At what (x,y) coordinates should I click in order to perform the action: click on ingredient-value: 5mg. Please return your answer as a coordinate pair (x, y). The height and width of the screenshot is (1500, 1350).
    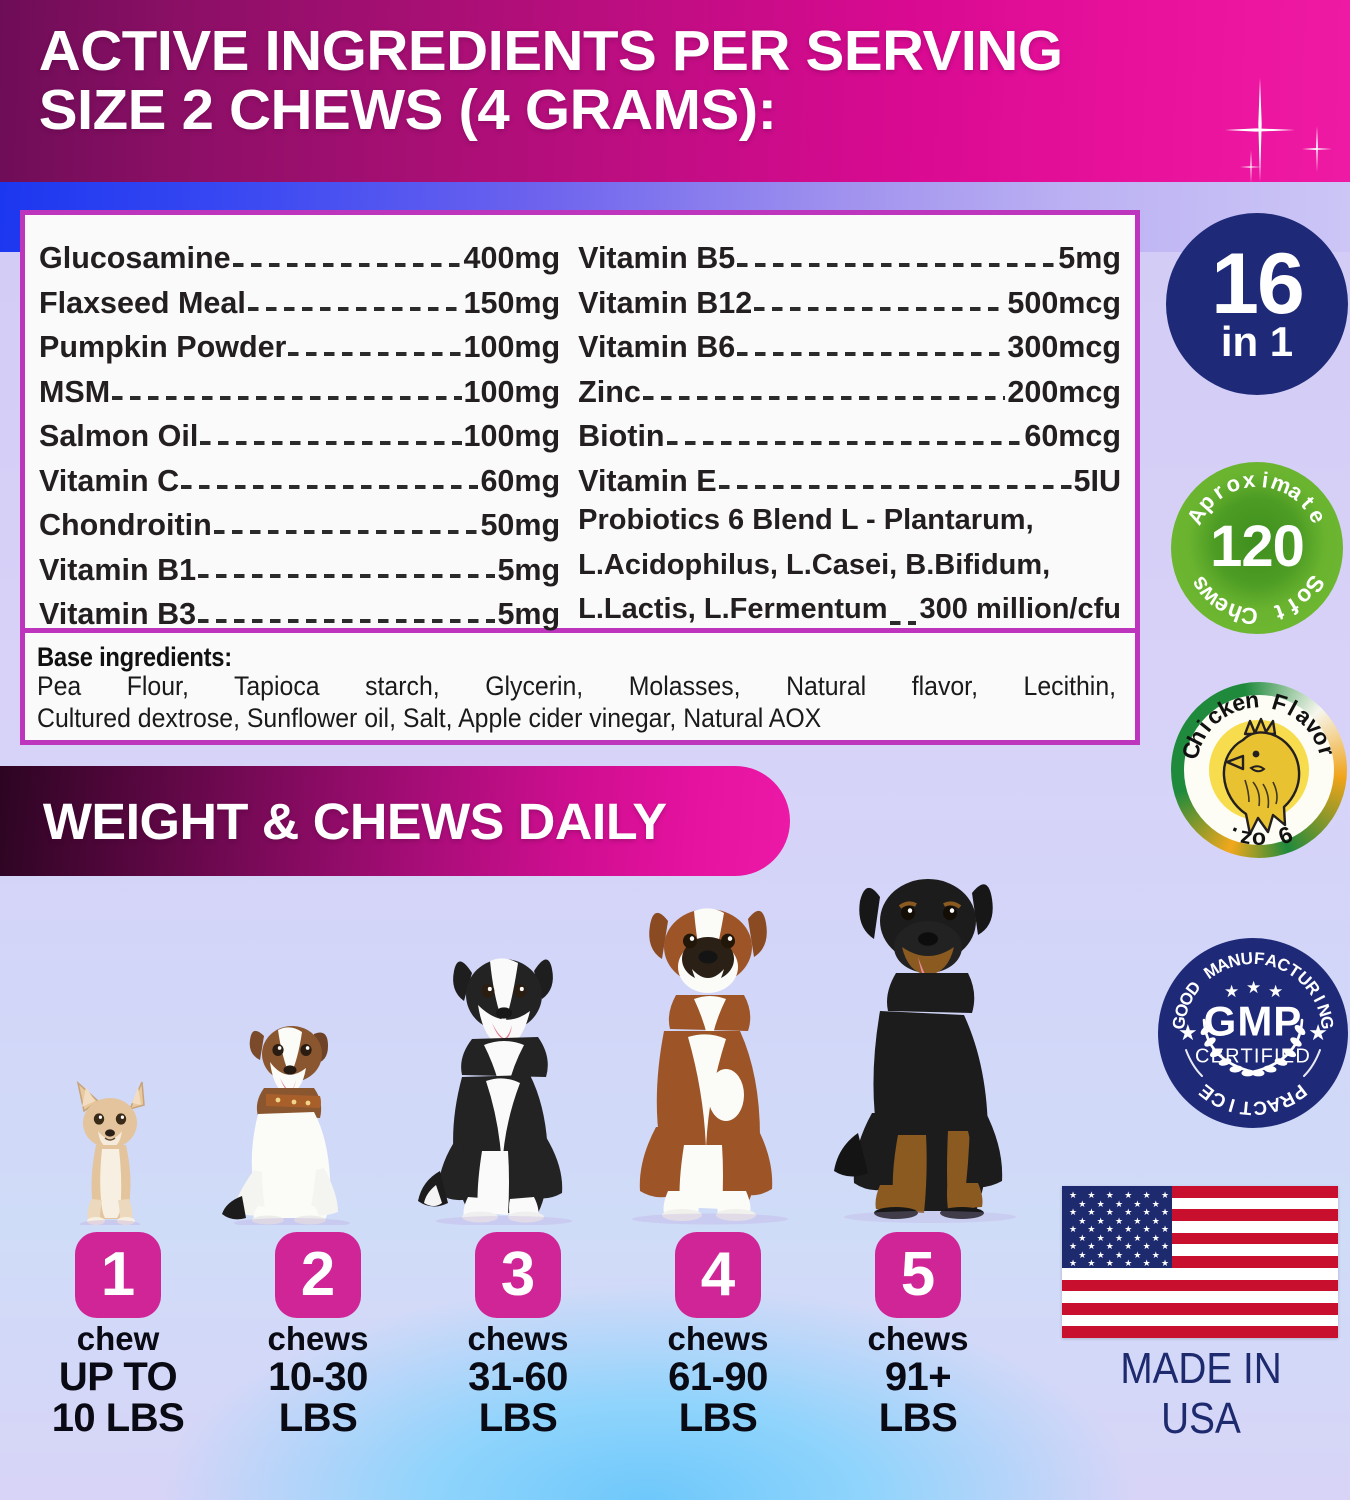
    Looking at the image, I should click on (1089, 258).